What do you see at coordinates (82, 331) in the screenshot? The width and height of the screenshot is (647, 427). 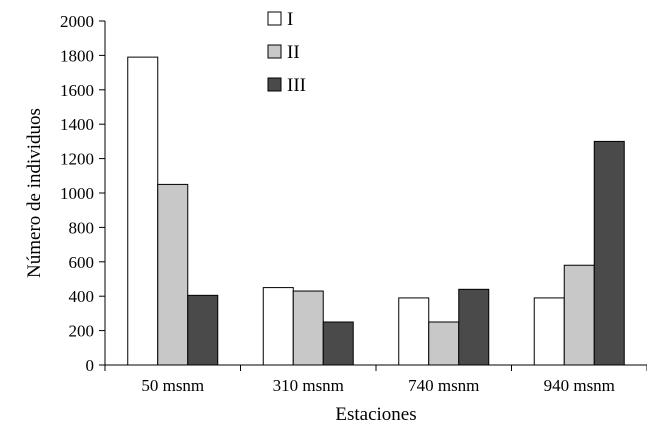 I see `y-tick-label: 200` at bounding box center [82, 331].